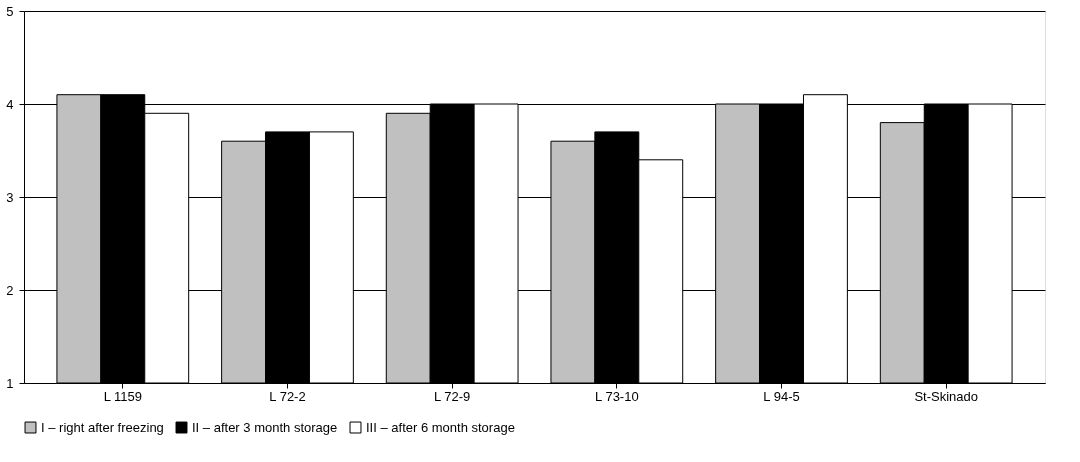  Describe the element at coordinates (781, 396) in the screenshot. I see `x-tick-label: L 94-5` at that location.